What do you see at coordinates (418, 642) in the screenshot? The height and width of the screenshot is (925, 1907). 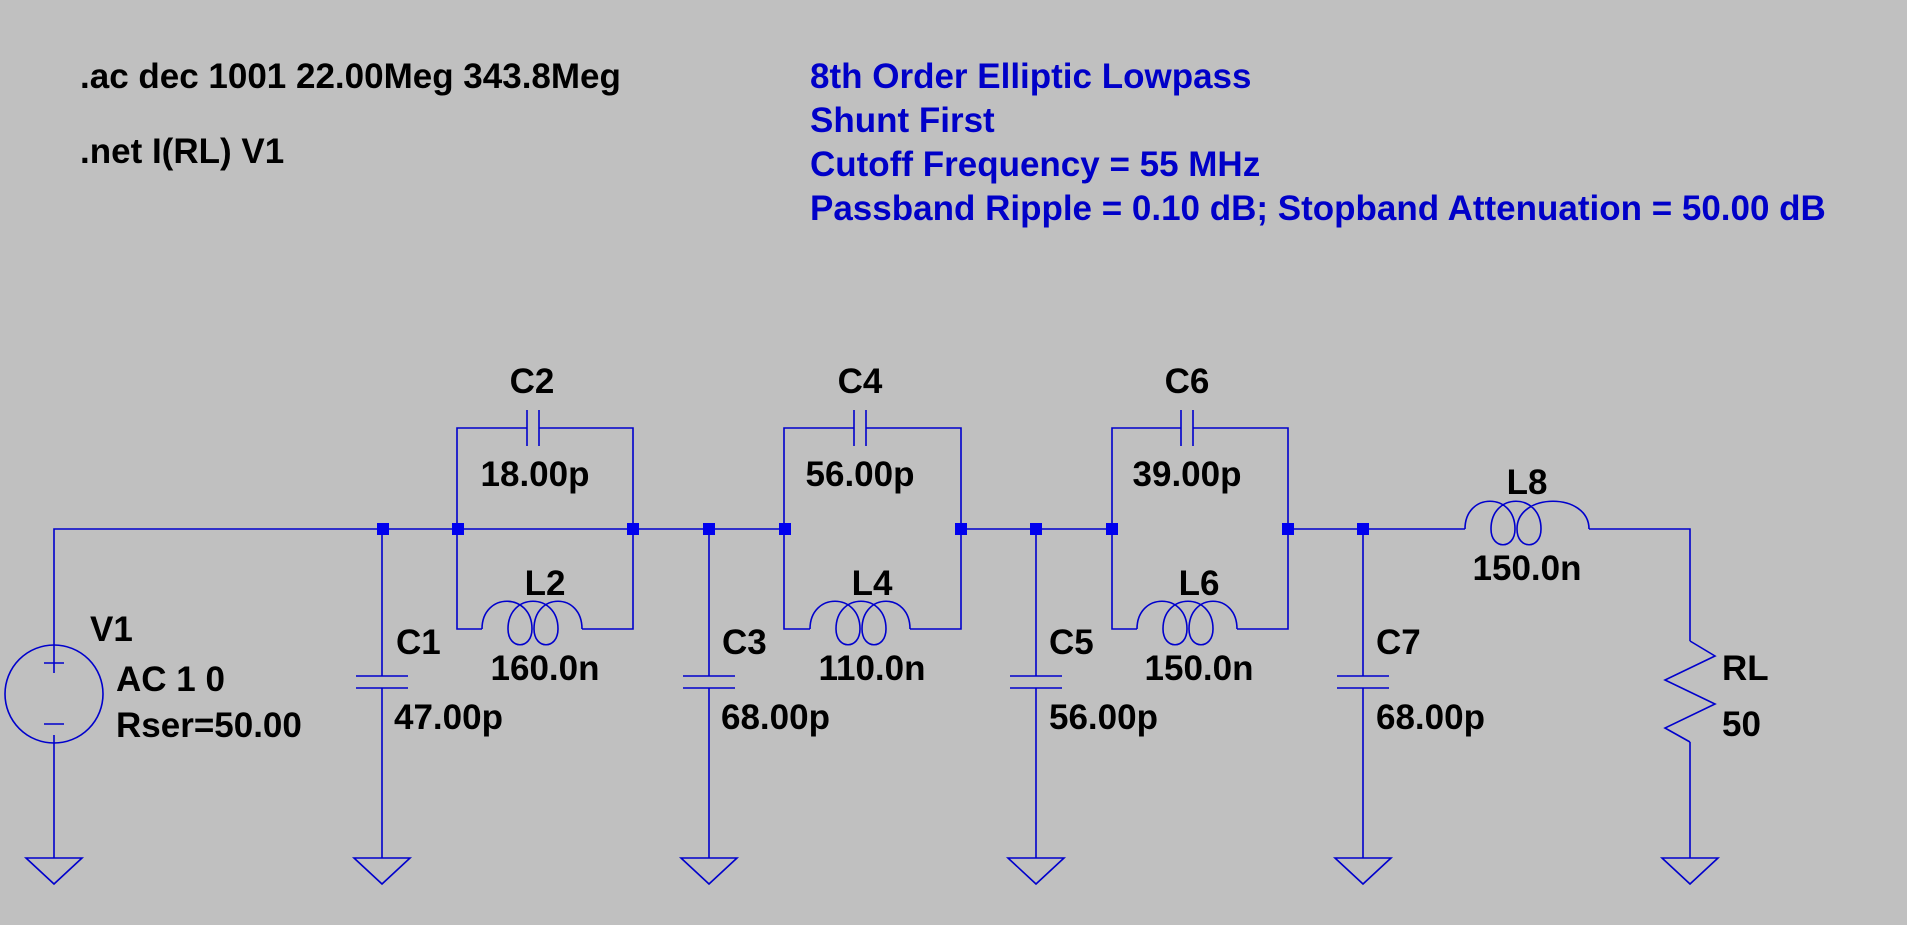 I see `c1-name: C1` at bounding box center [418, 642].